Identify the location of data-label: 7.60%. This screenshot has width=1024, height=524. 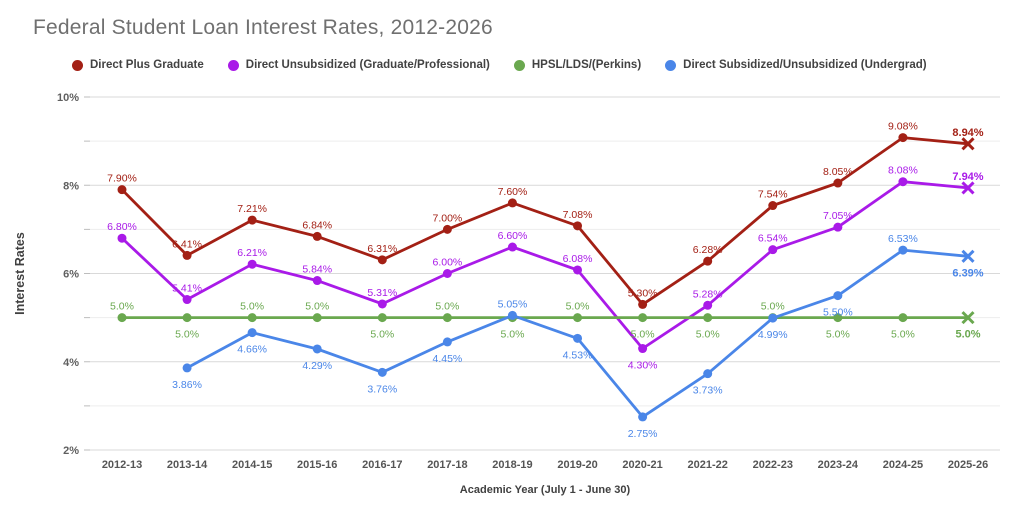
(513, 192).